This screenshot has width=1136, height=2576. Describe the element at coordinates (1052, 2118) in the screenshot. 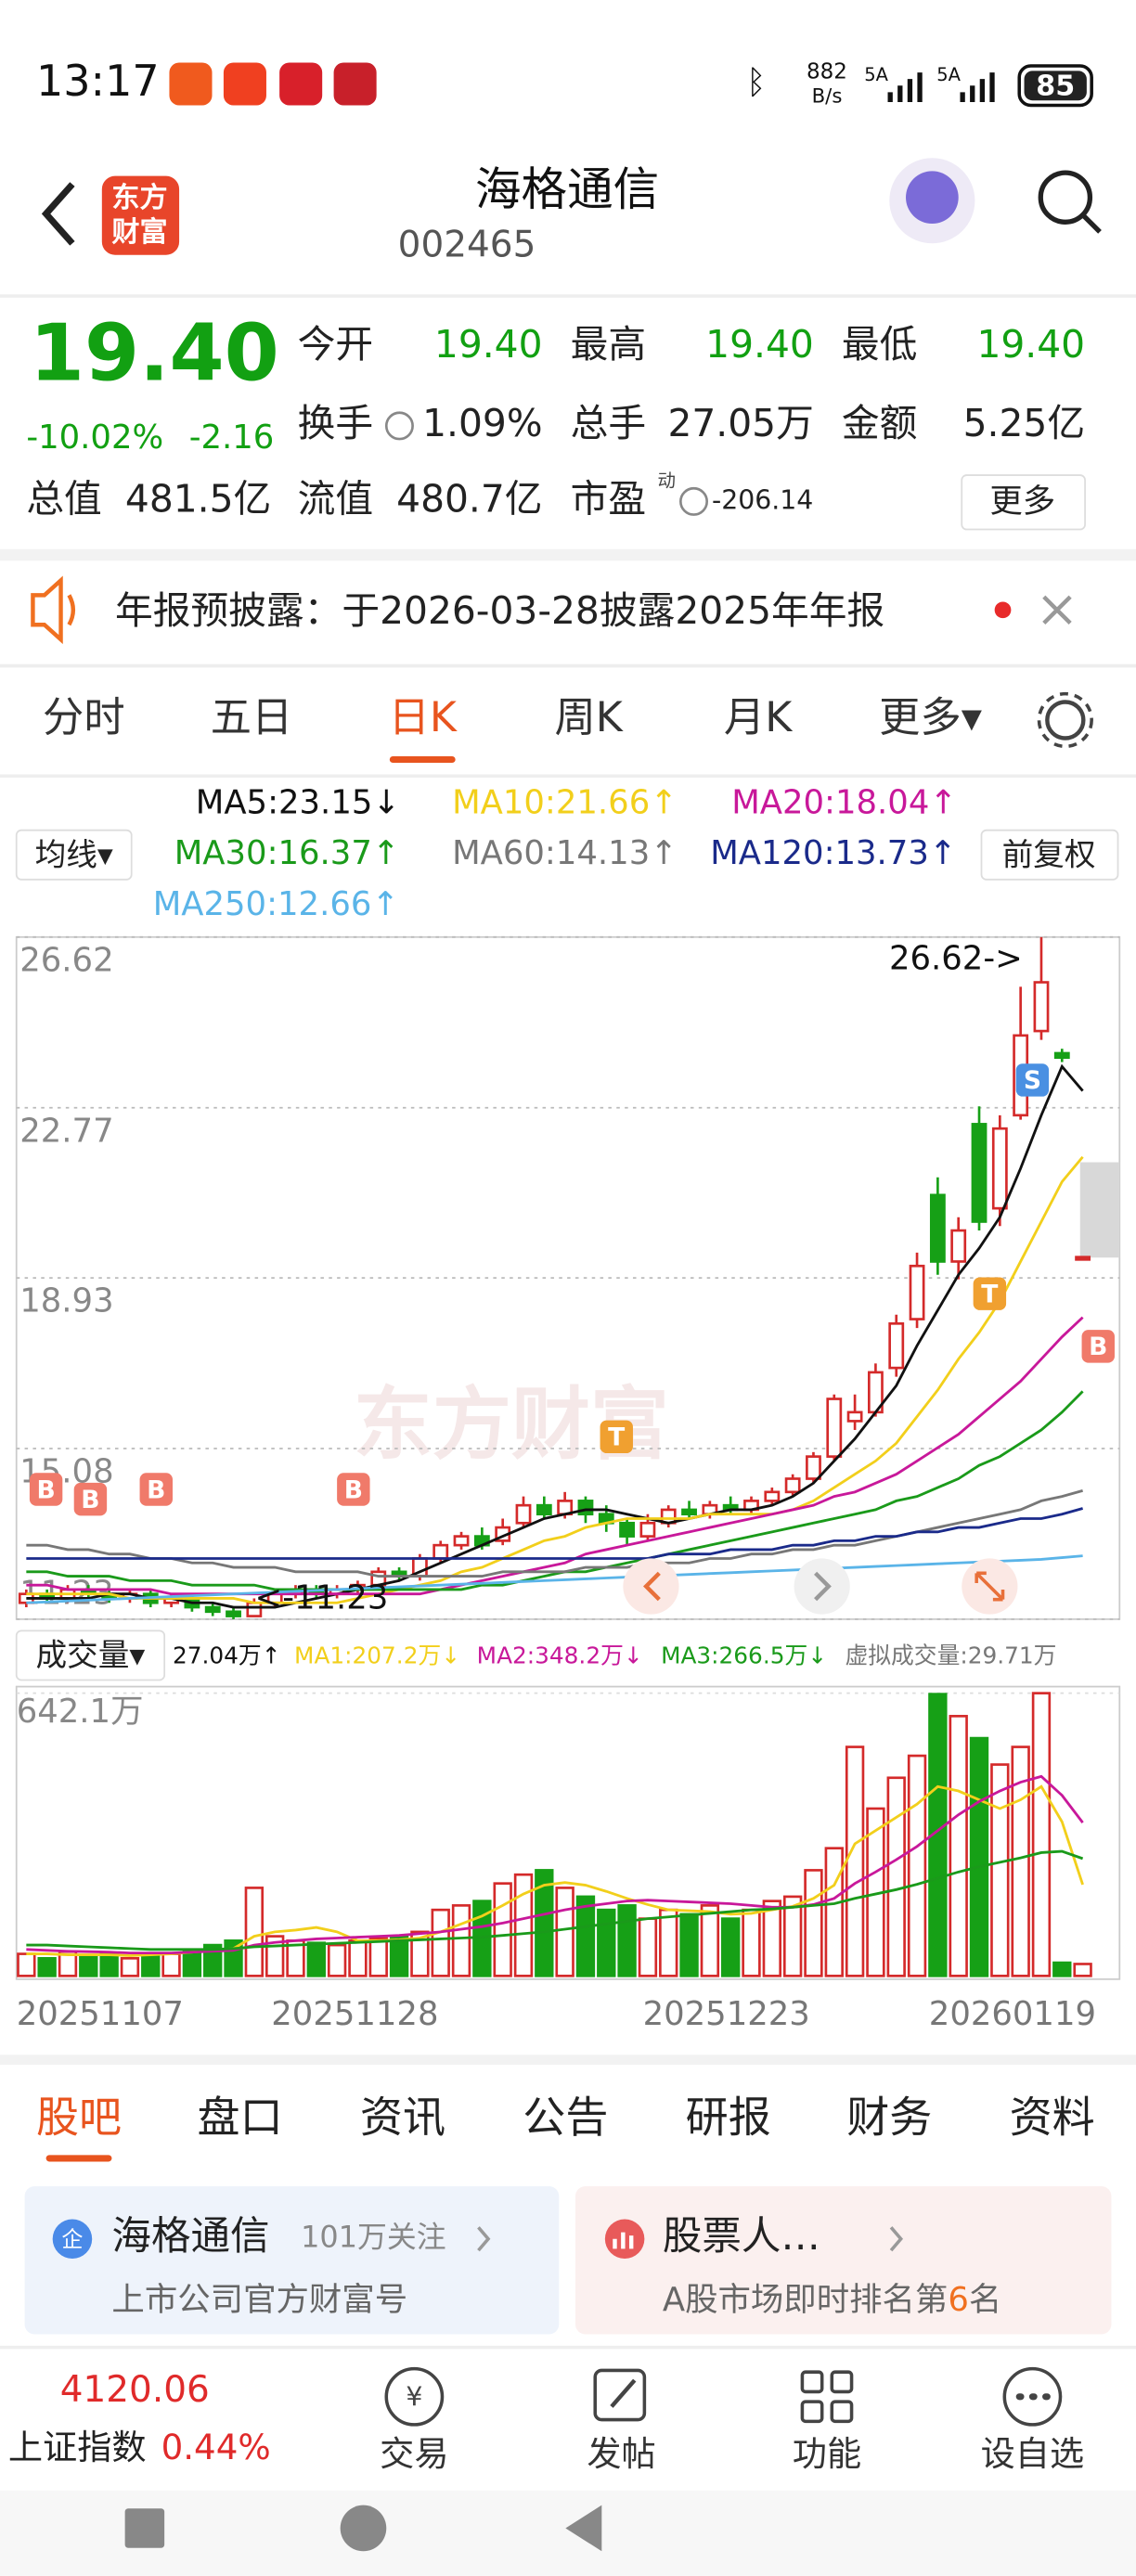

I see `info-tab: 资料` at that location.